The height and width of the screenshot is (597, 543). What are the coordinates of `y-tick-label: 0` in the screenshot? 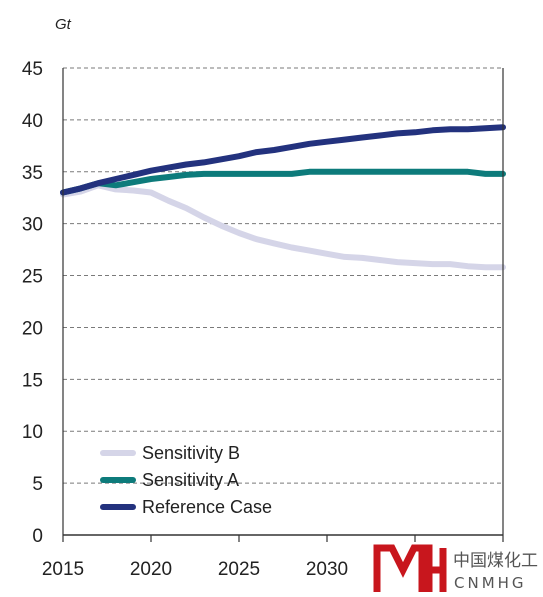 It's located at (37, 536).